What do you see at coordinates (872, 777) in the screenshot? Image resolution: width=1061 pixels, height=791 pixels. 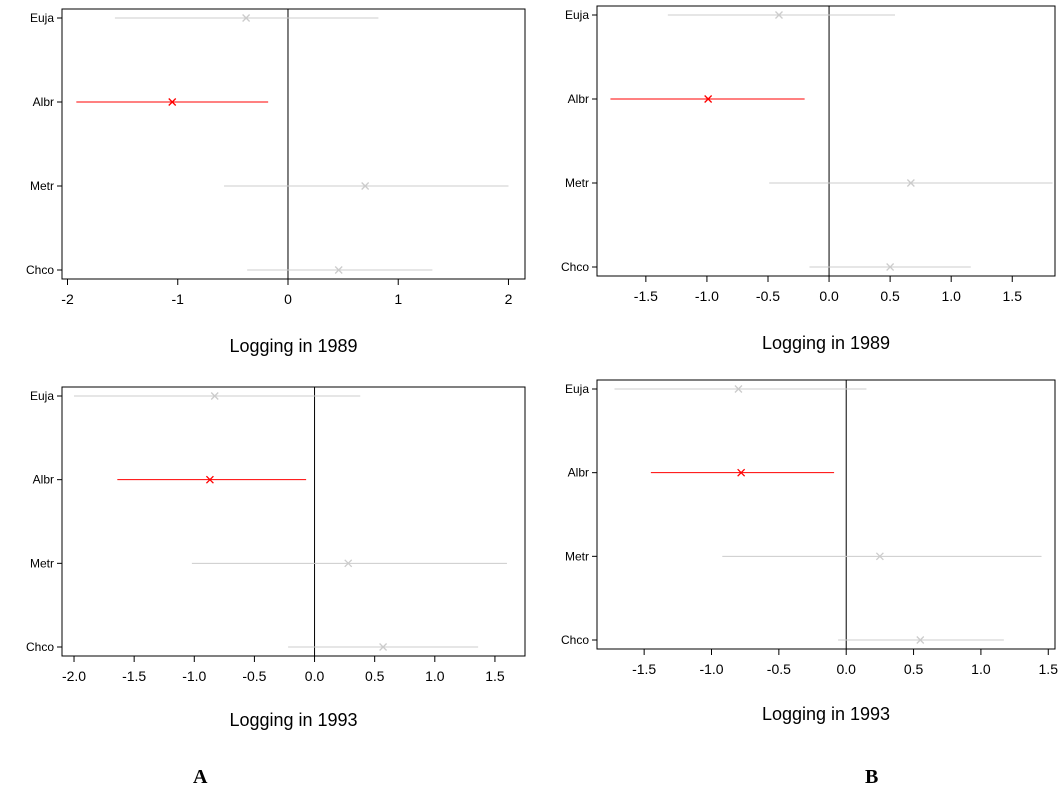 I see `panel-label-b: B` at bounding box center [872, 777].